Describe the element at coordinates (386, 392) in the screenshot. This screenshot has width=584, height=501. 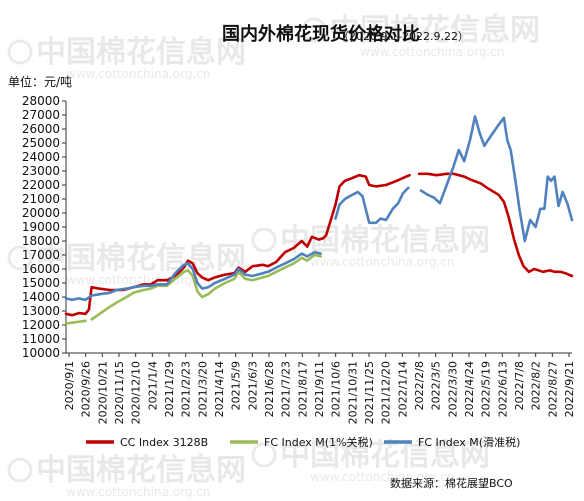
I see `x-tick-label: 2021/12/20` at that location.